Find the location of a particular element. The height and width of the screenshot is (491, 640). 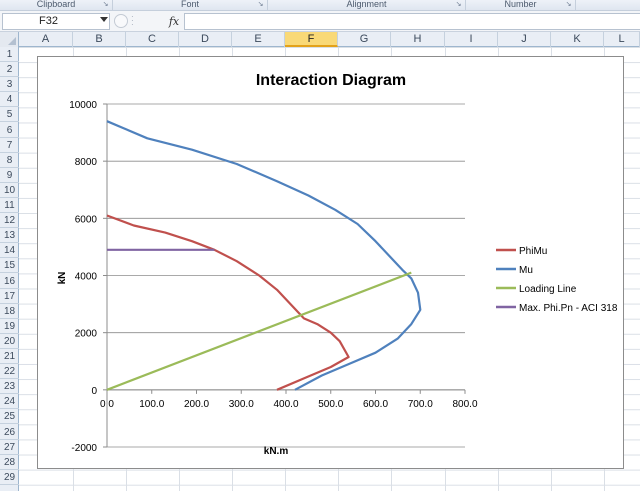

ribbon-group-number: Number ↘ is located at coordinates (521, 5).